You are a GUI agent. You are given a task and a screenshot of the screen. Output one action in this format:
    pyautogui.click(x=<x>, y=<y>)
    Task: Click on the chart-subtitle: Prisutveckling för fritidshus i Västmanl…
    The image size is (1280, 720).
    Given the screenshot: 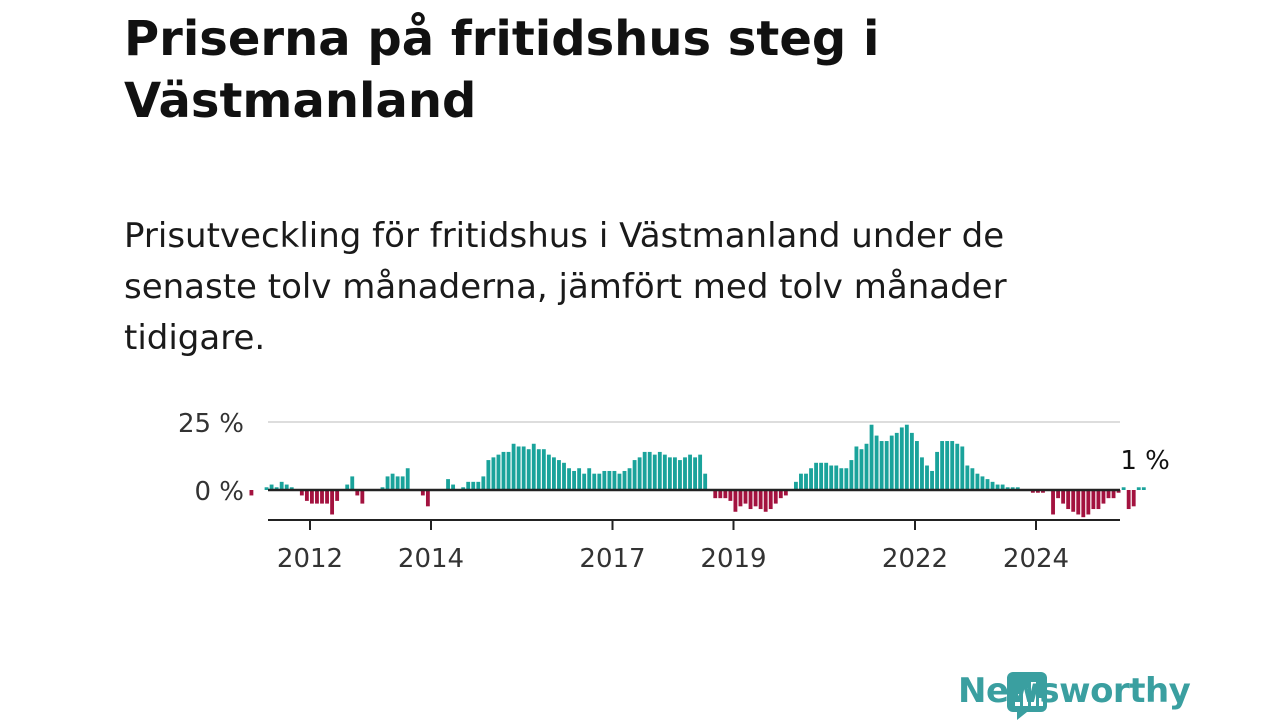 What is the action you would take?
    pyautogui.click(x=565, y=287)
    